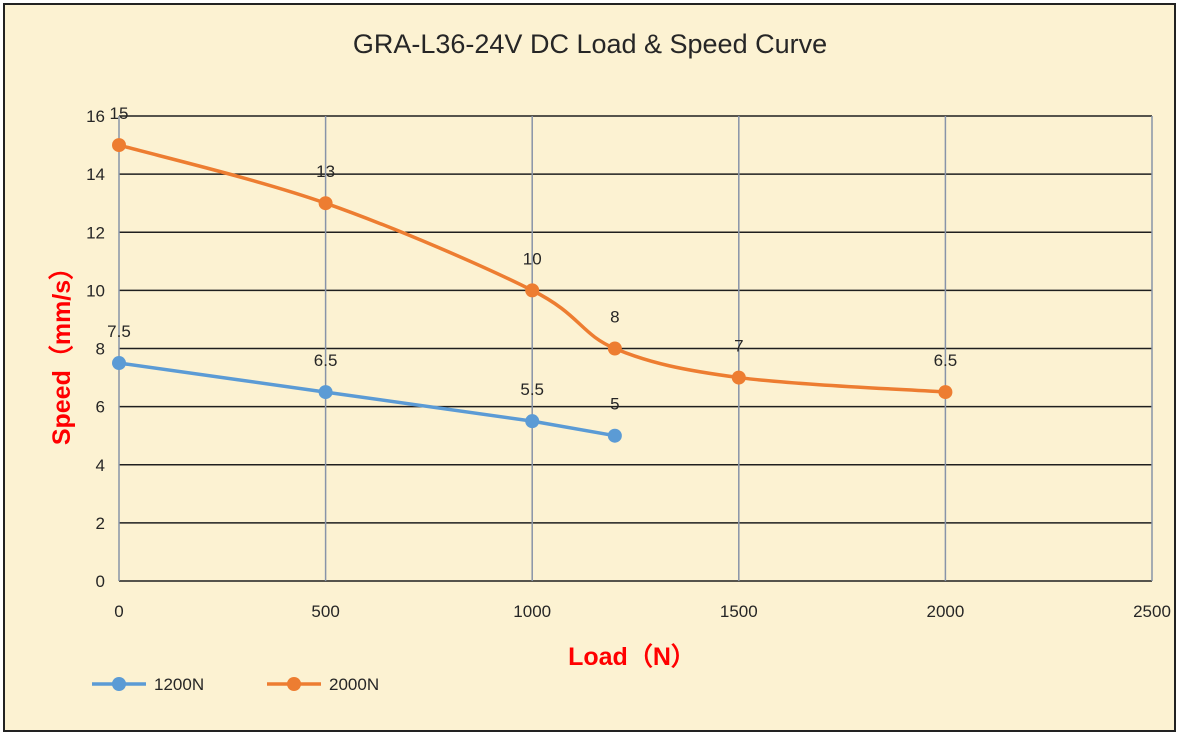 The width and height of the screenshot is (1181, 737). Describe the element at coordinates (325, 171) in the screenshot. I see `data-label: 13` at that location.